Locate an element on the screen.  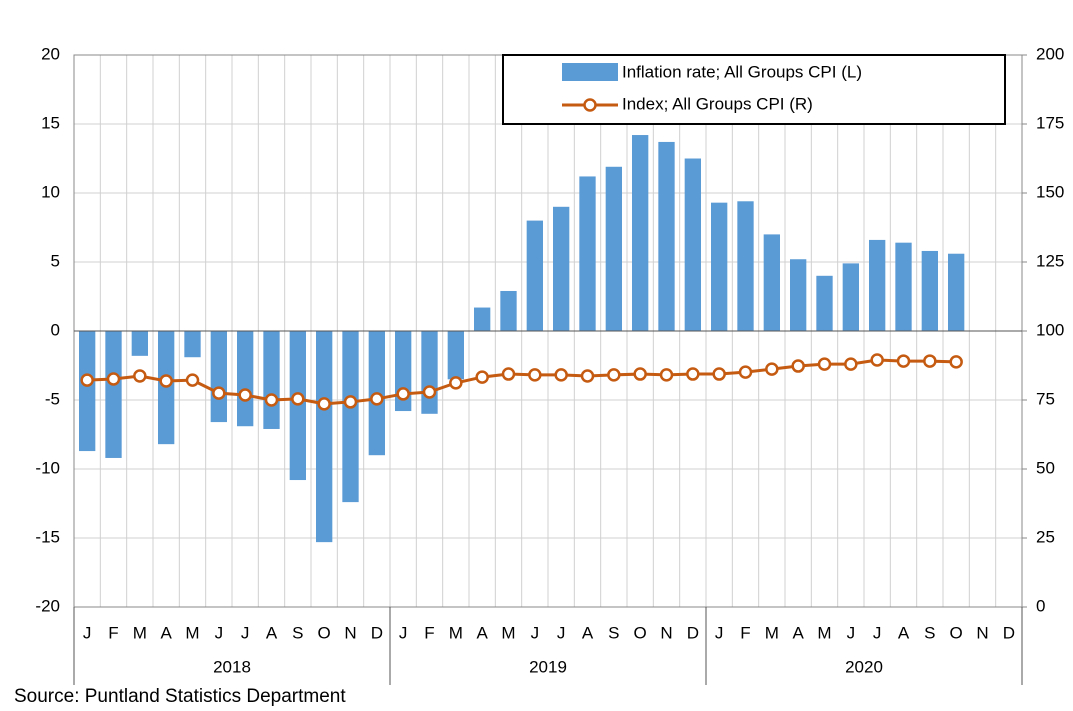
y-tick-label: 10 is located at coordinates (50, 191).